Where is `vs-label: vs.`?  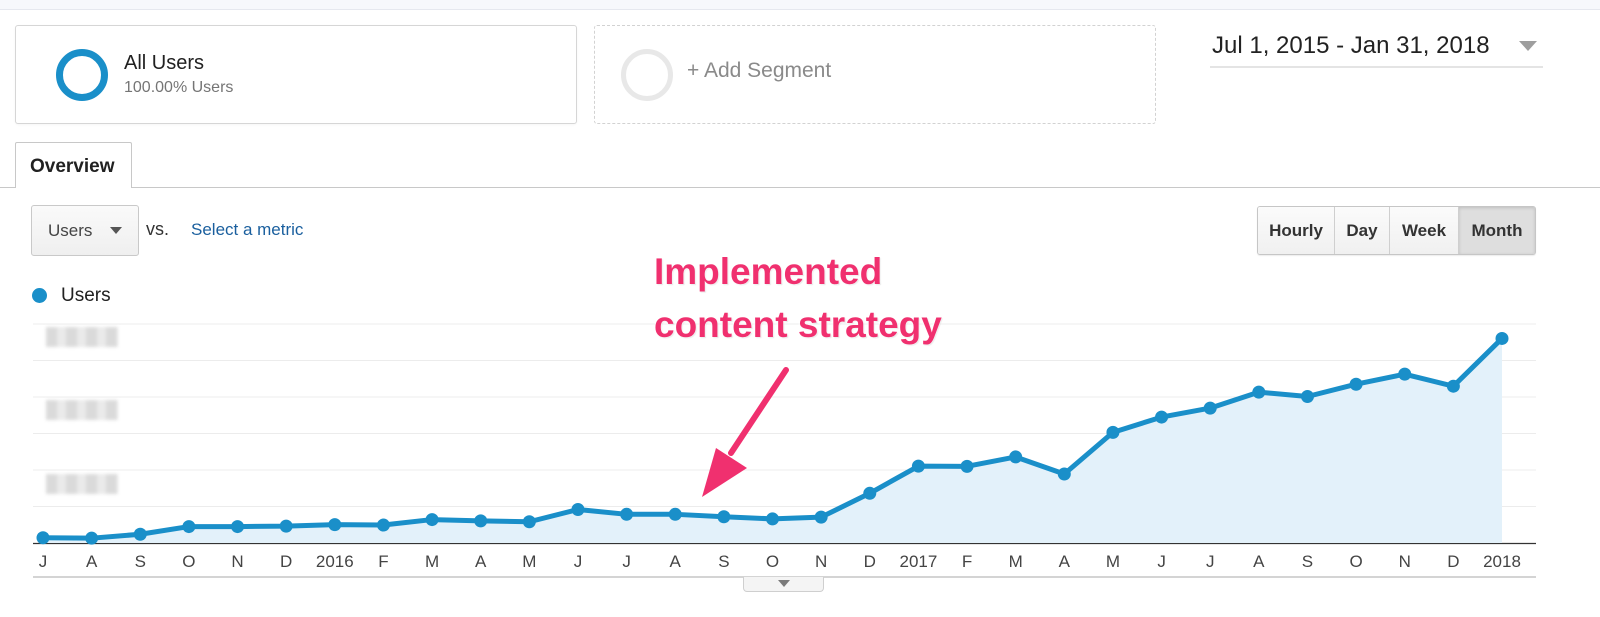
vs-label: vs. is located at coordinates (158, 229).